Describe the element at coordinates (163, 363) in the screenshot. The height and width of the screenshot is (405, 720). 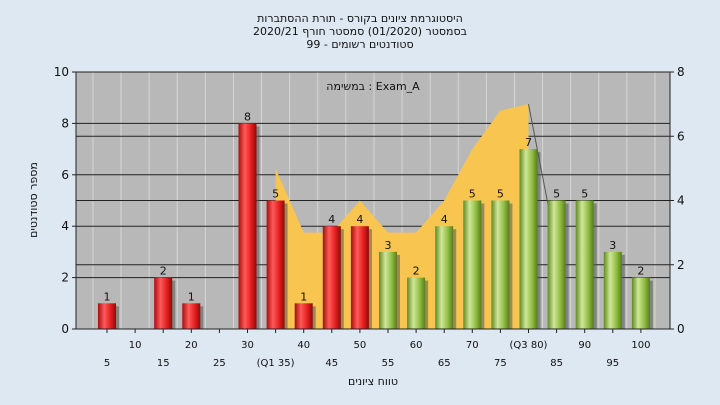
I see `x-tick-label: 15` at that location.